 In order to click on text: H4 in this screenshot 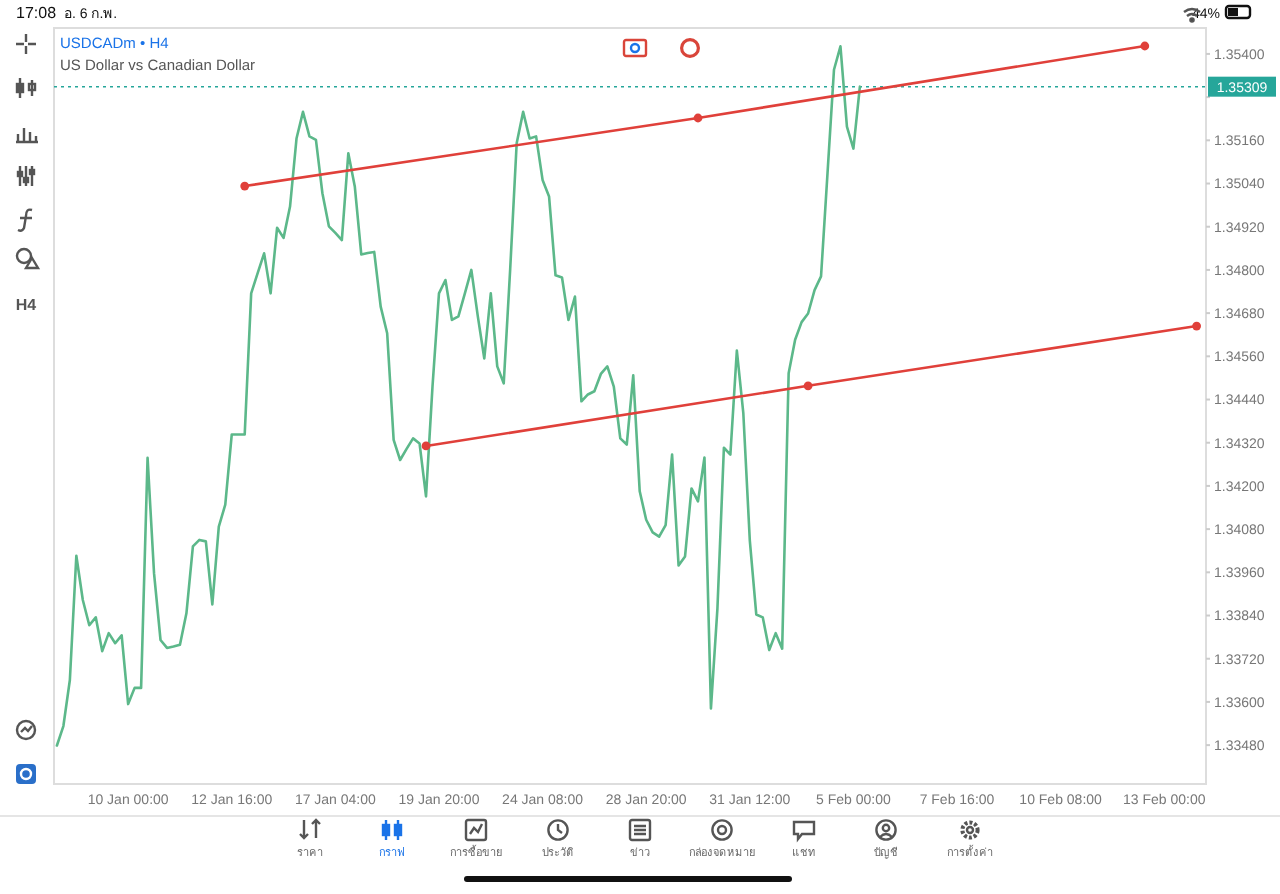, I will do `click(26, 305)`.